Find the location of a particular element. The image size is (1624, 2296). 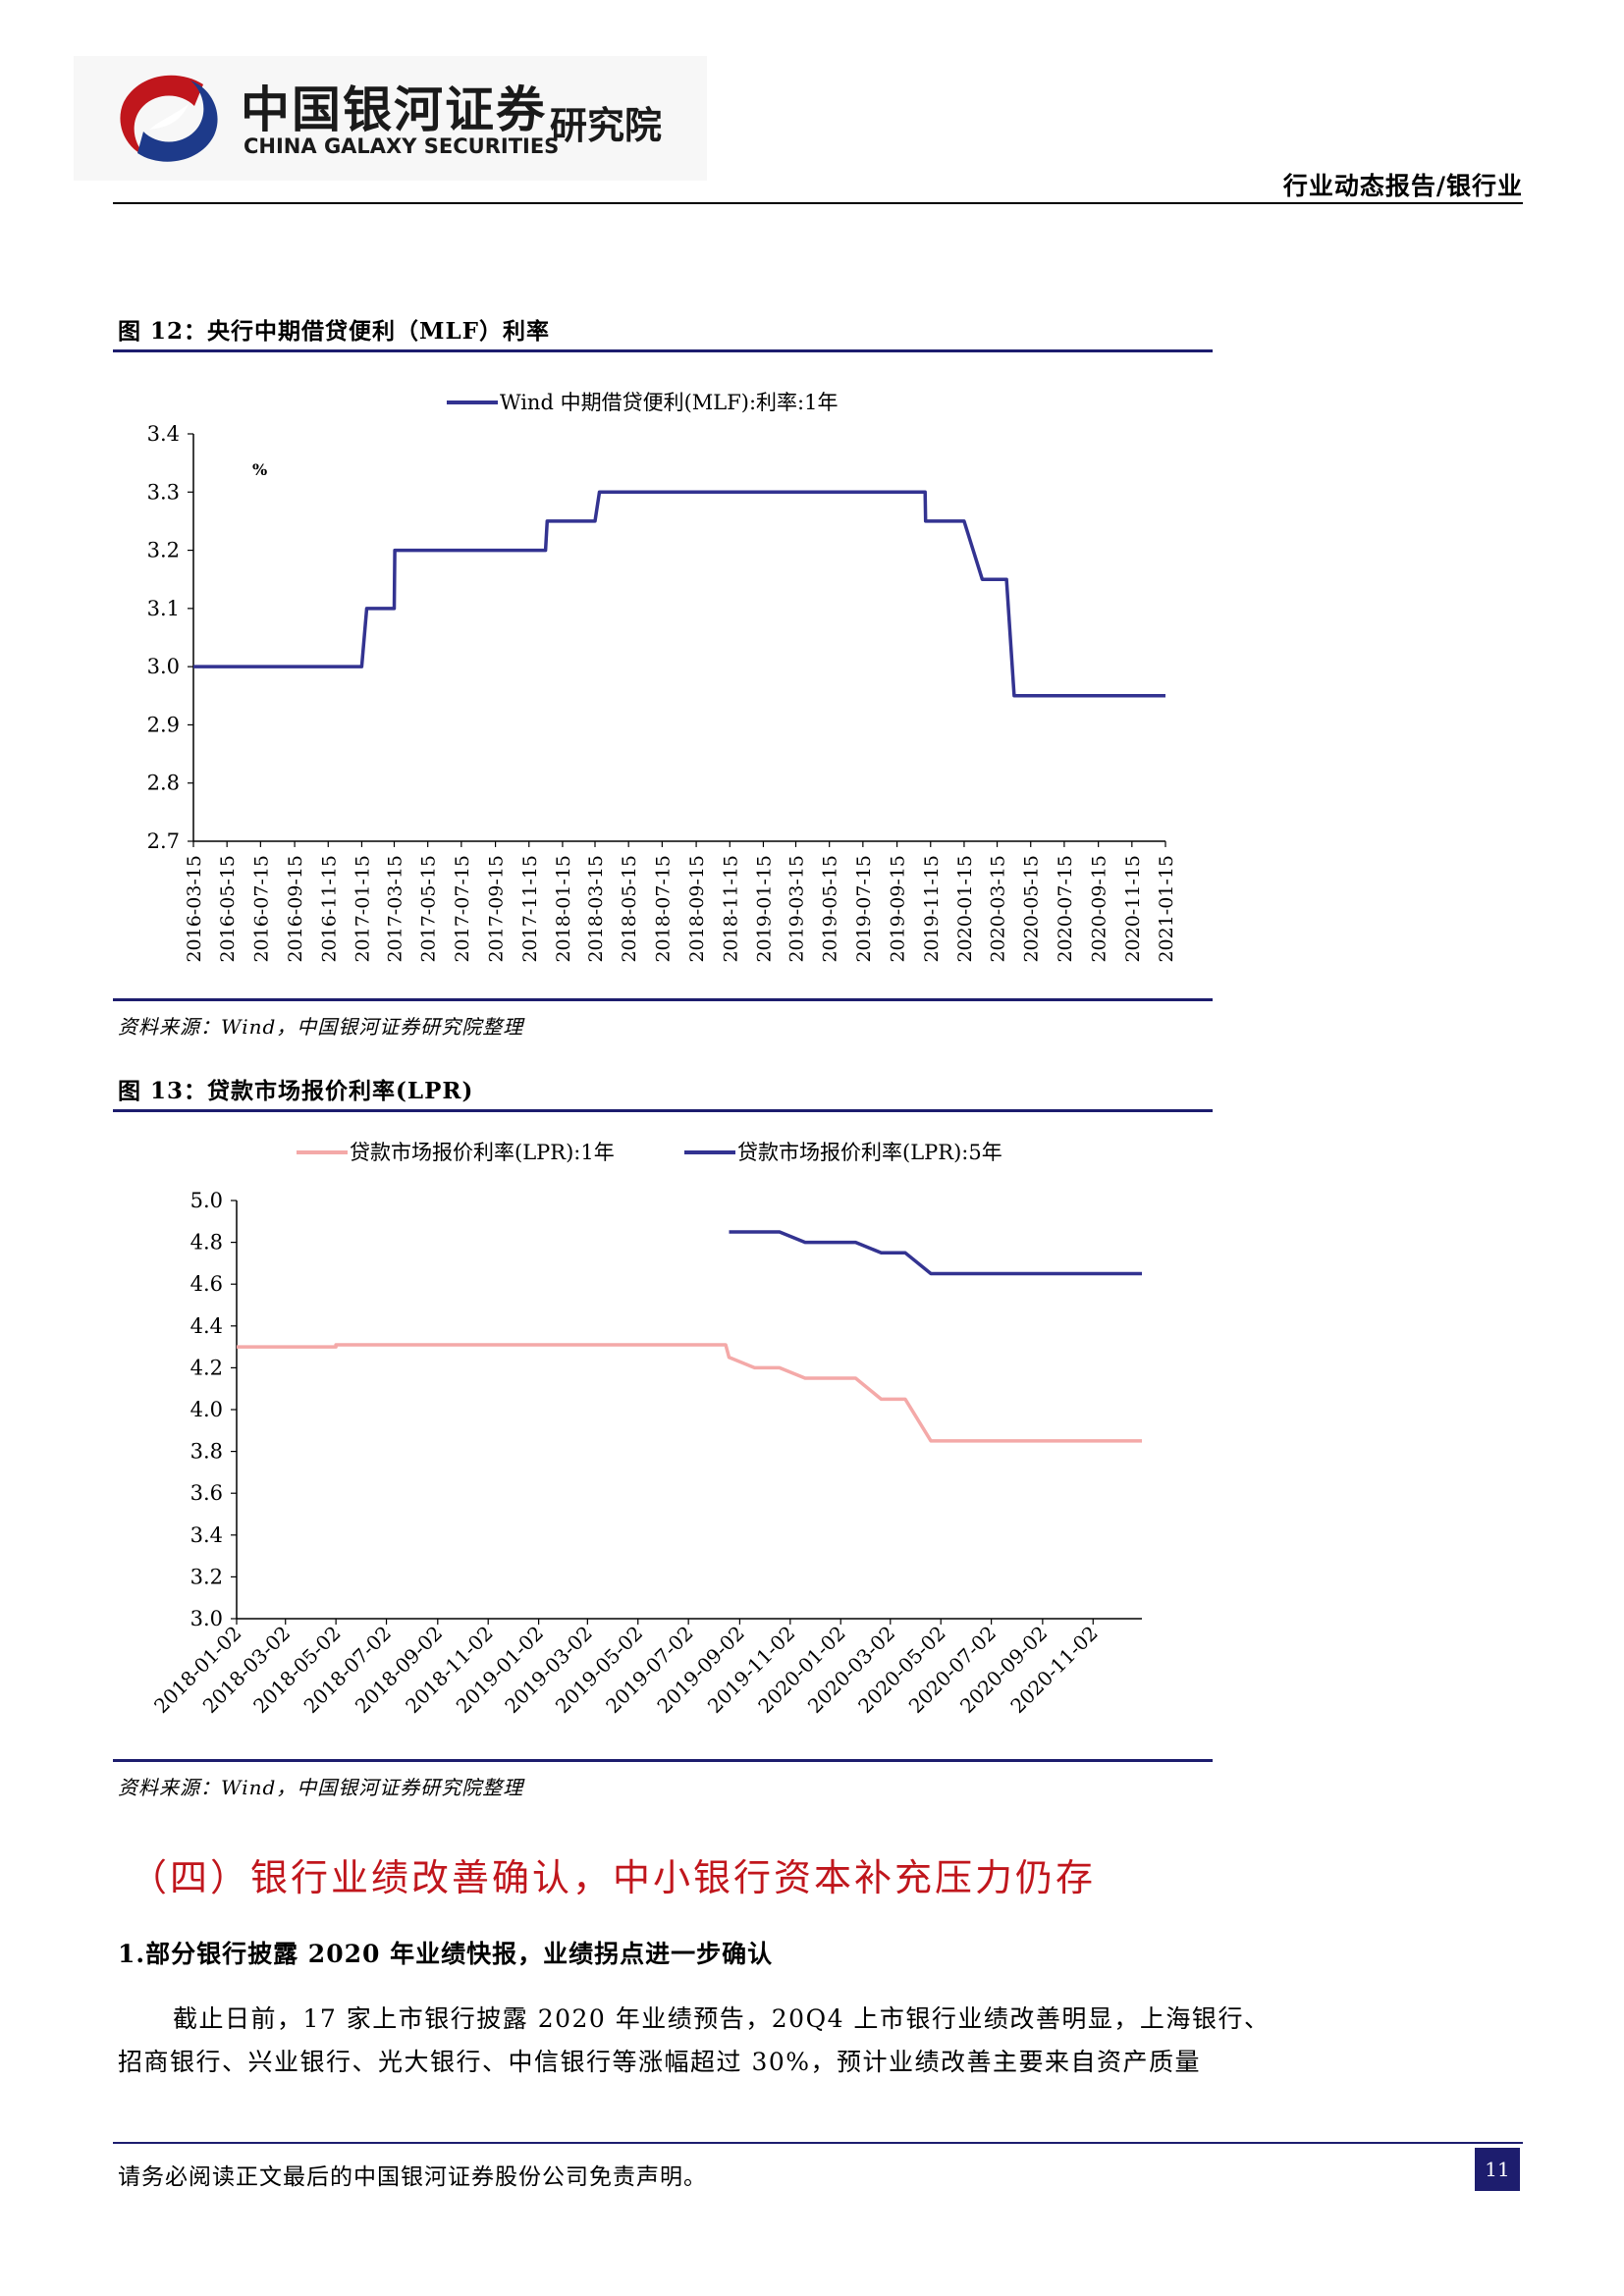

figure12-bottom-rule is located at coordinates (663, 1000).